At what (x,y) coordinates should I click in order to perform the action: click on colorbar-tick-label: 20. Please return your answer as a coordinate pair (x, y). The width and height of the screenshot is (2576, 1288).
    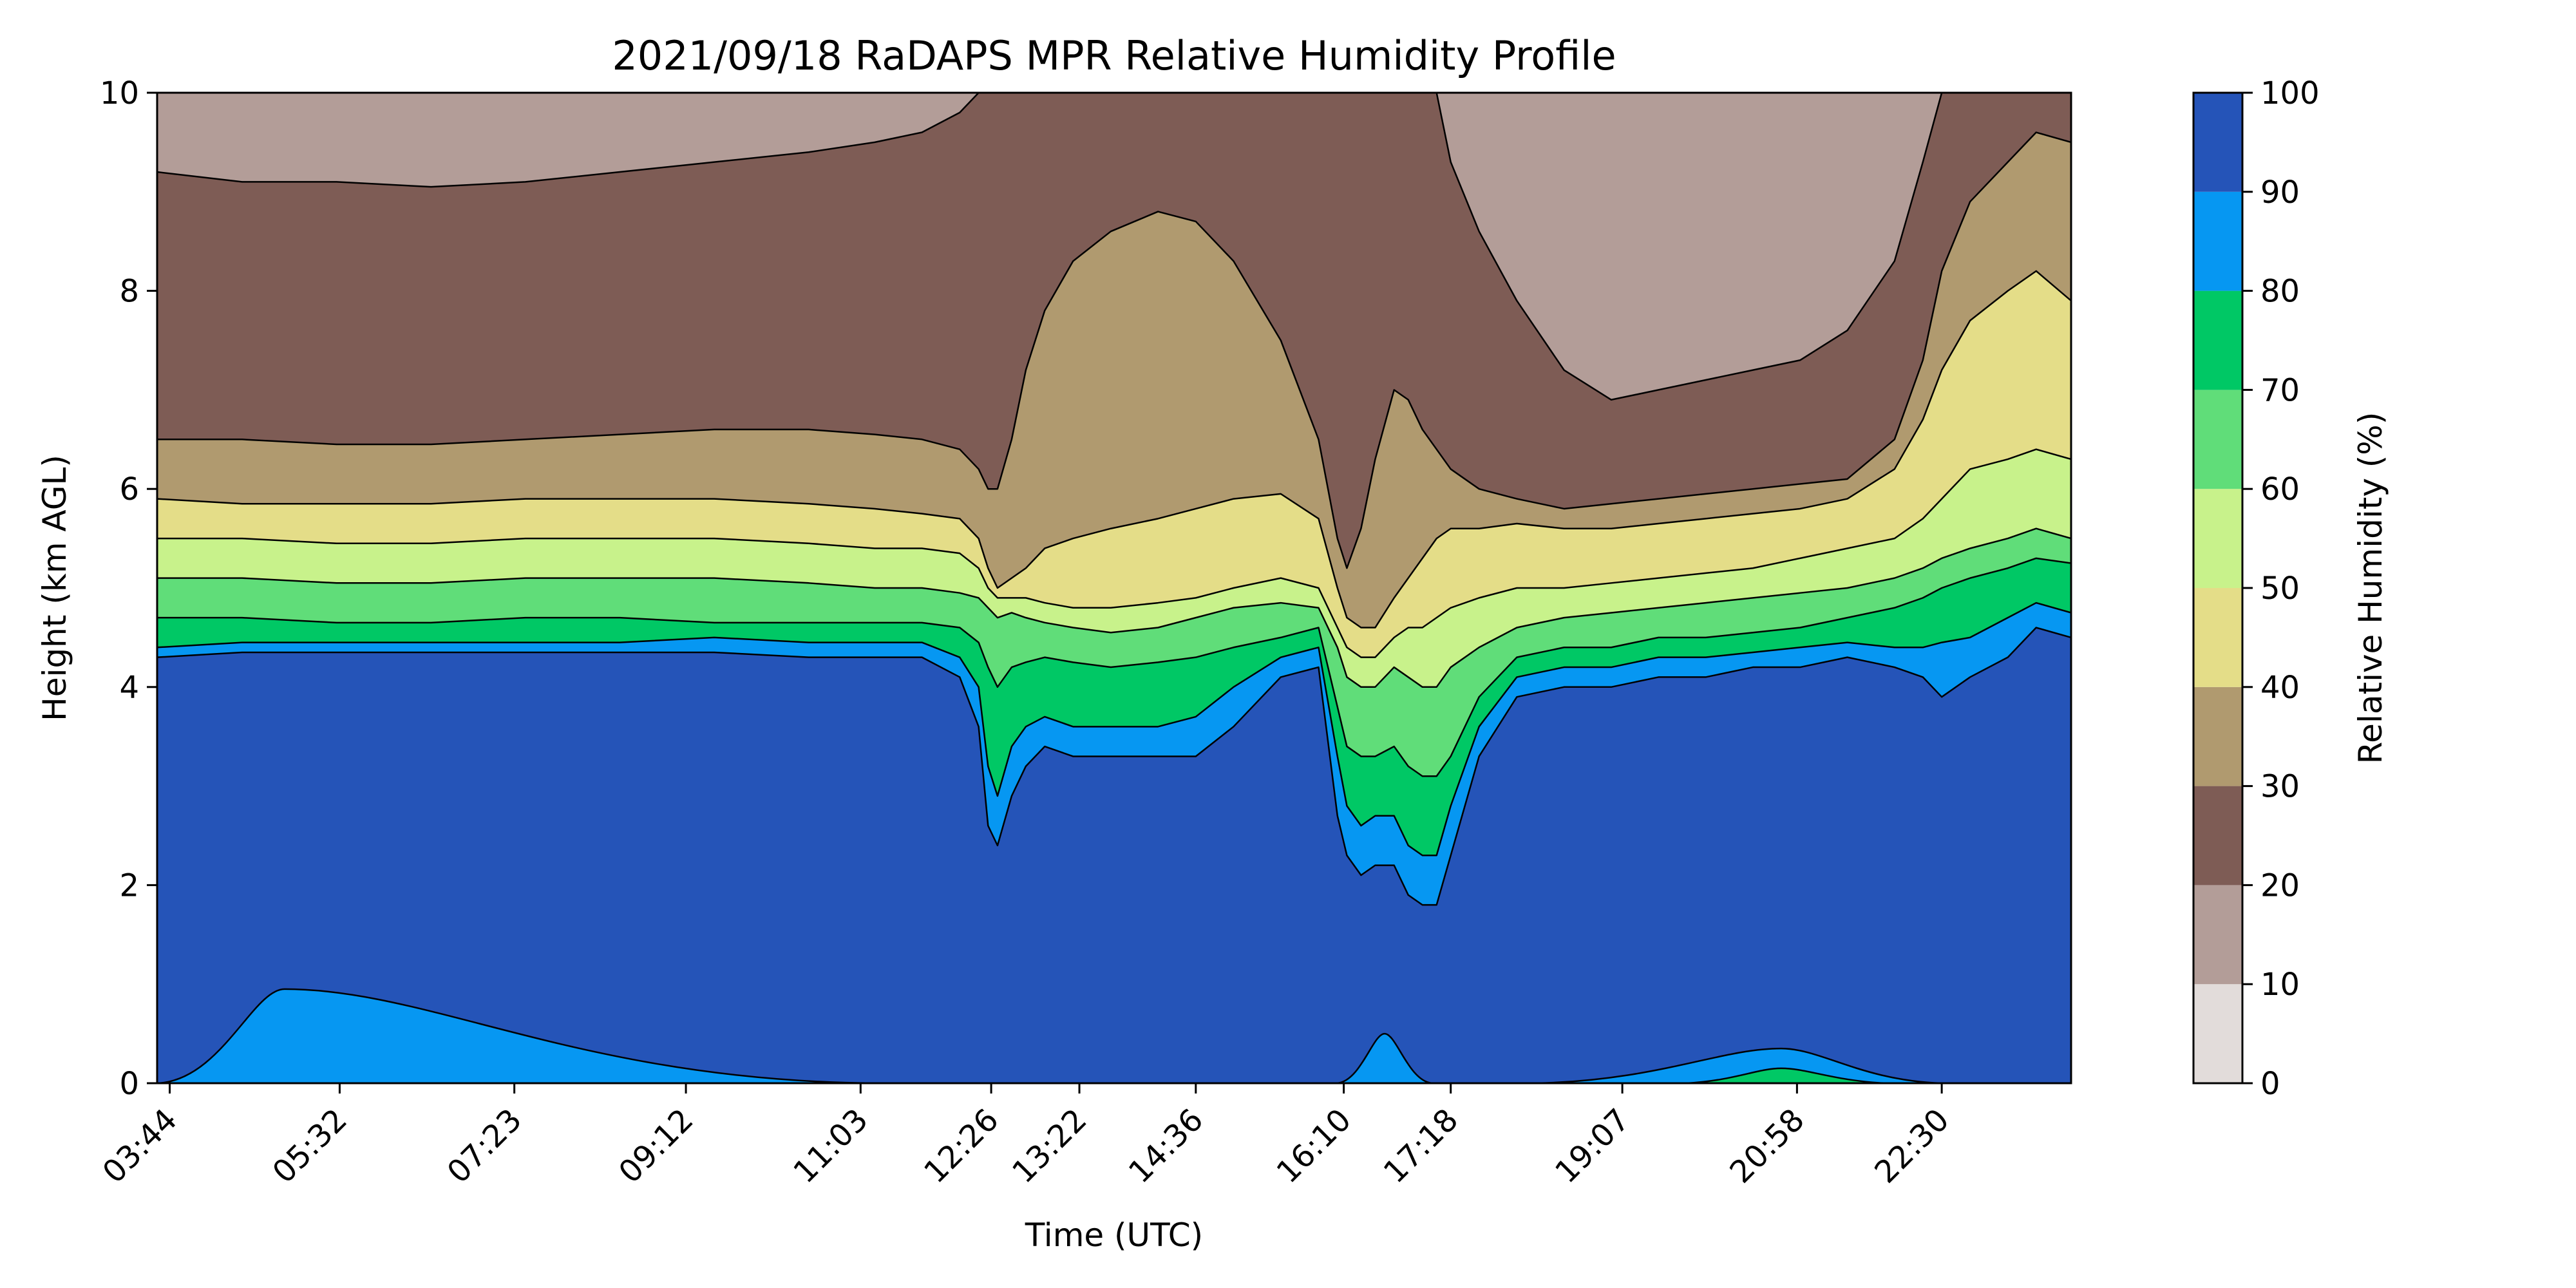
    Looking at the image, I should click on (2280, 885).